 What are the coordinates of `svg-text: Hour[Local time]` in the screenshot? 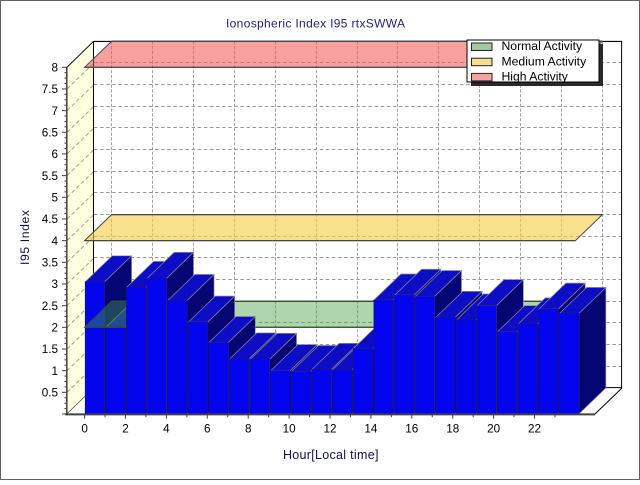 It's located at (331, 455).